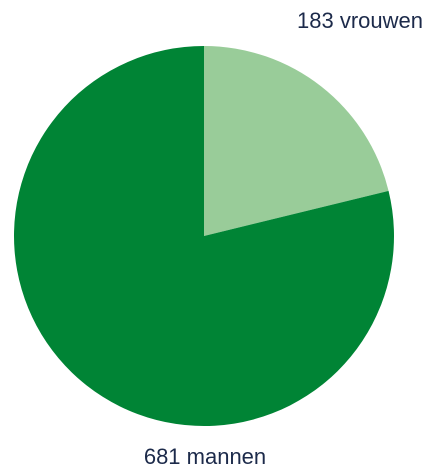 This screenshot has width=431, height=476. What do you see at coordinates (360, 20) in the screenshot?
I see `slice-label-vrouwen: 183 vrouwen` at bounding box center [360, 20].